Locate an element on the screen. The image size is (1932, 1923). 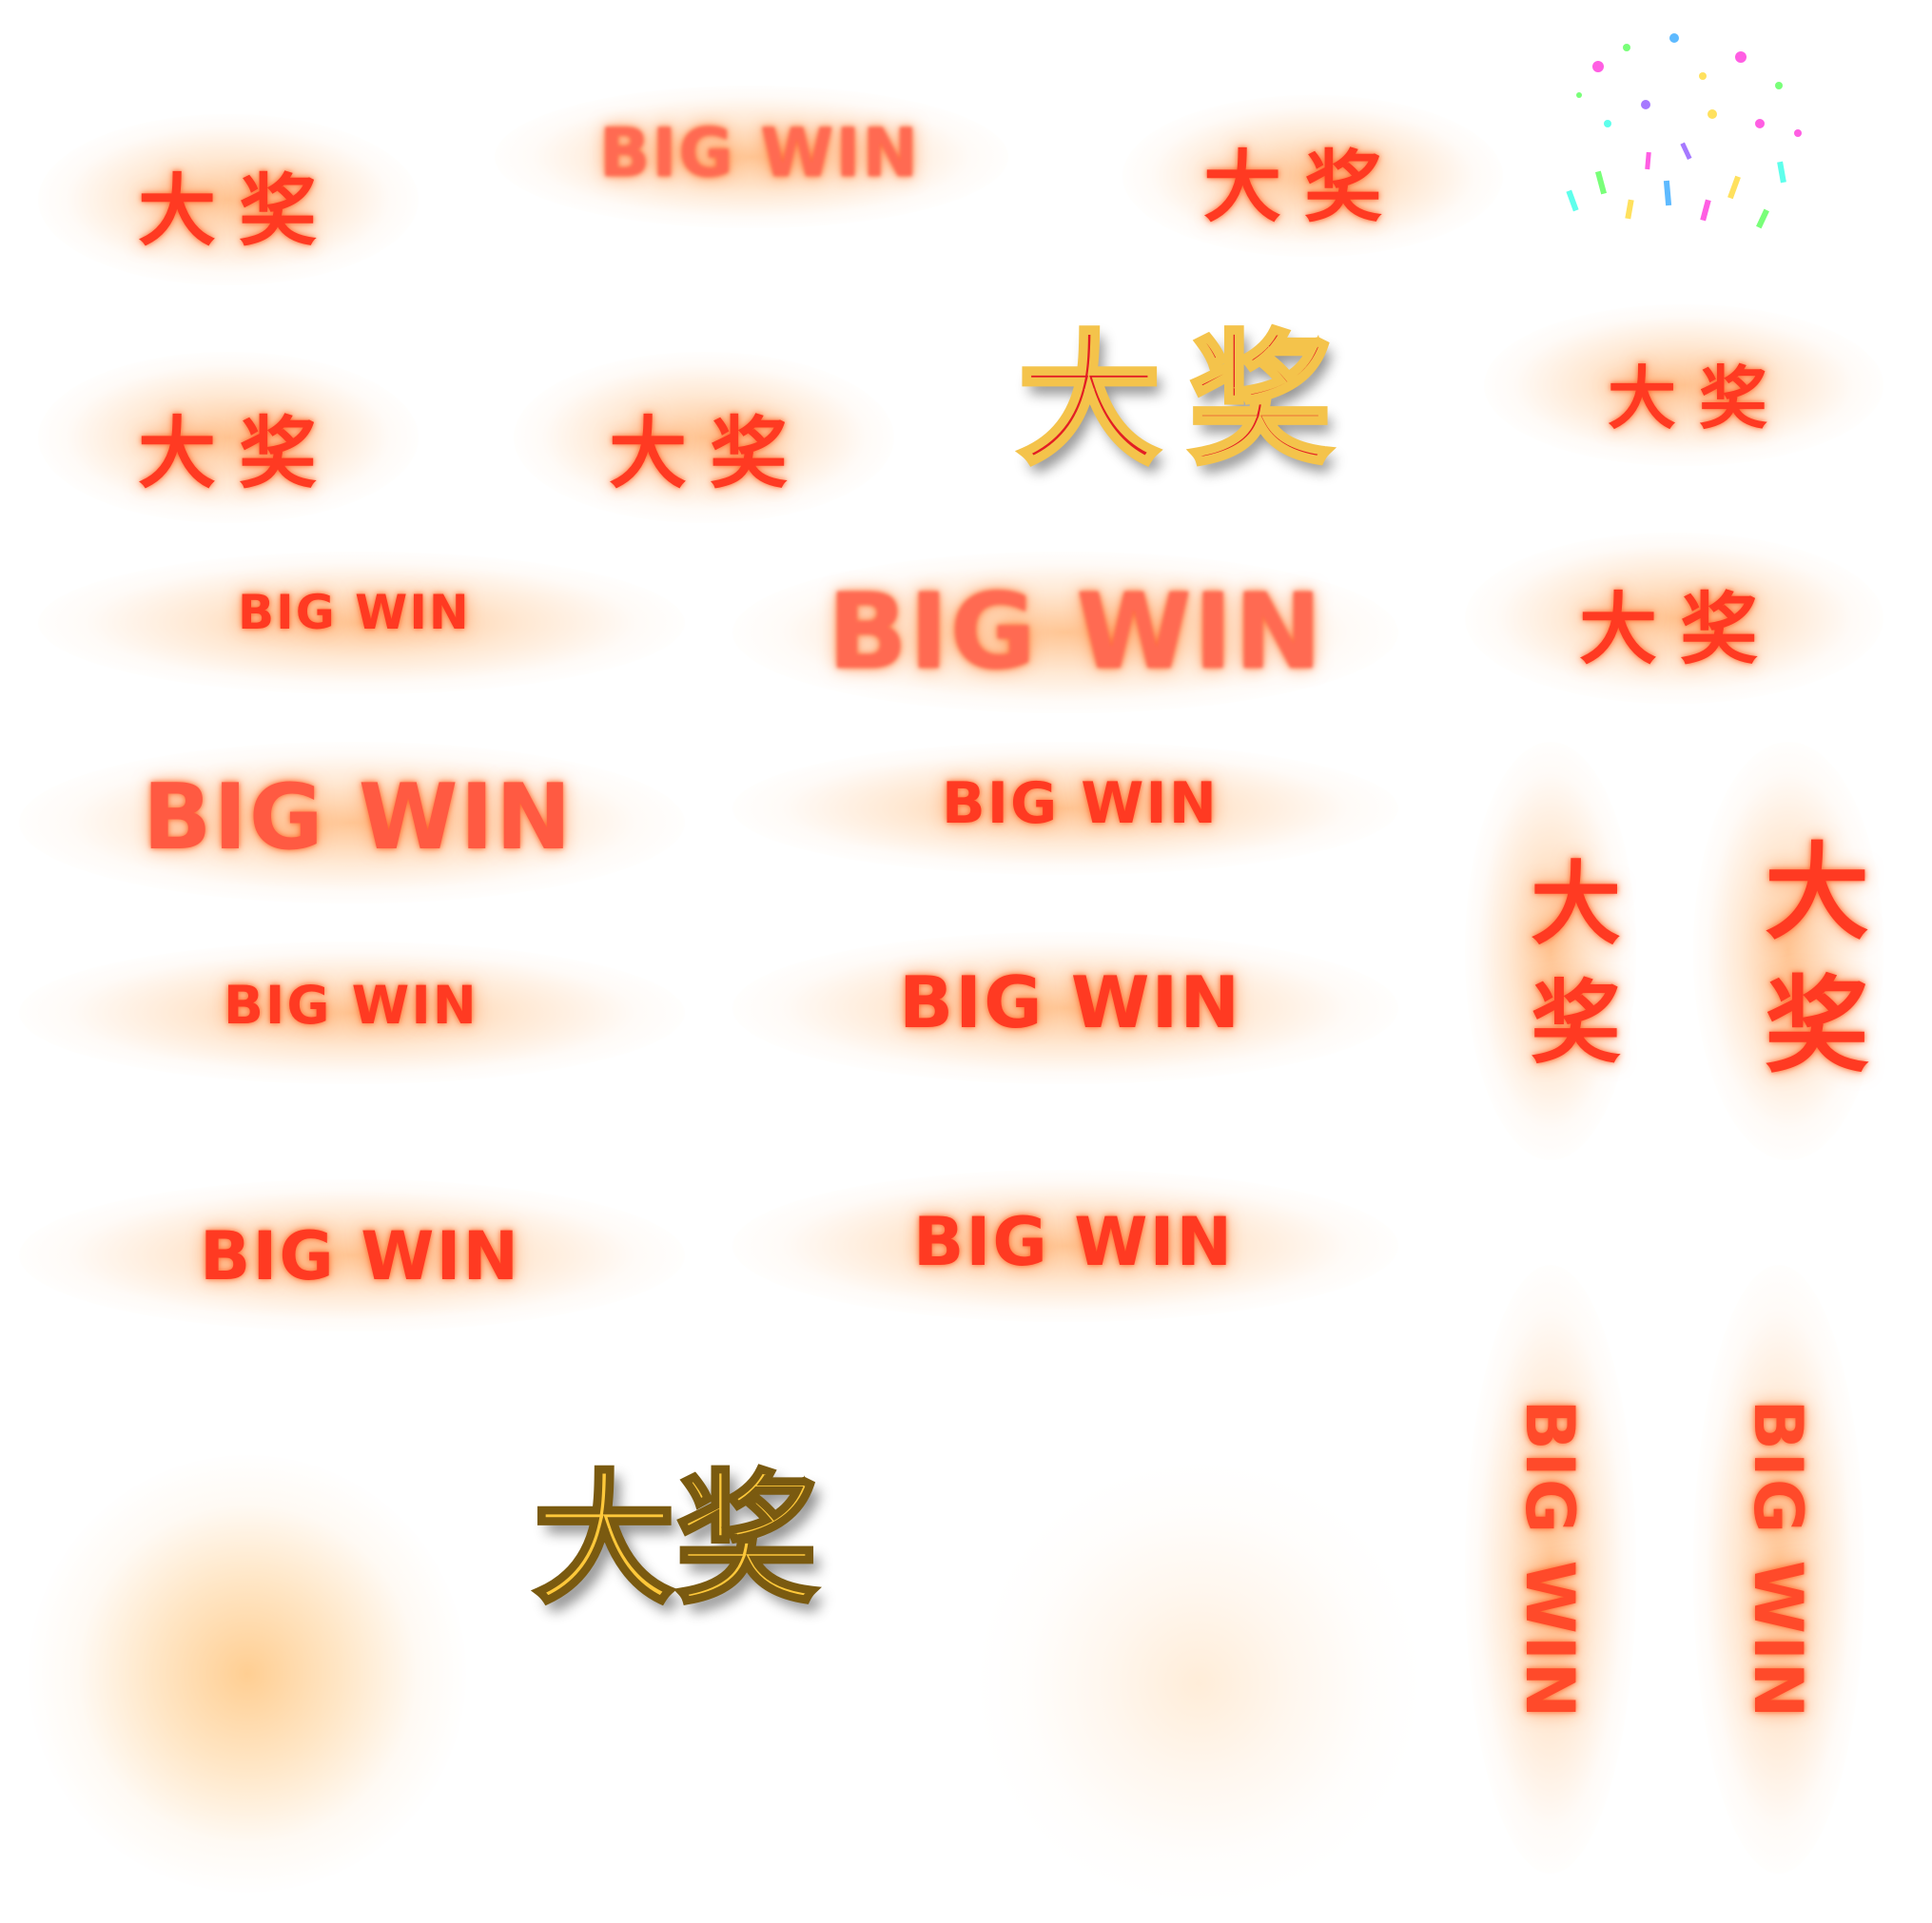
bigwin-sprite-1: BIG WIN is located at coordinates (751, 157).